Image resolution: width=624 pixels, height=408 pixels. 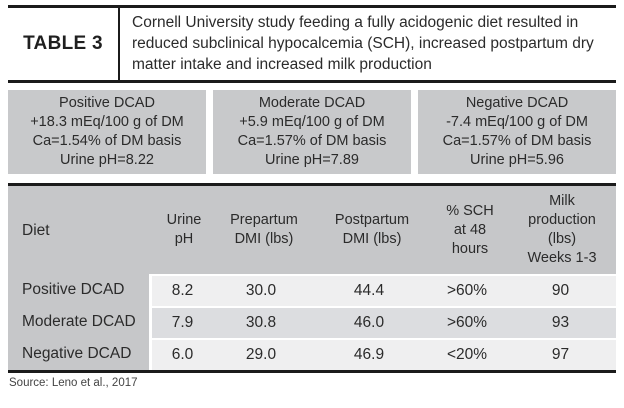 I want to click on cell-milk: 90, so click(x=560, y=290).